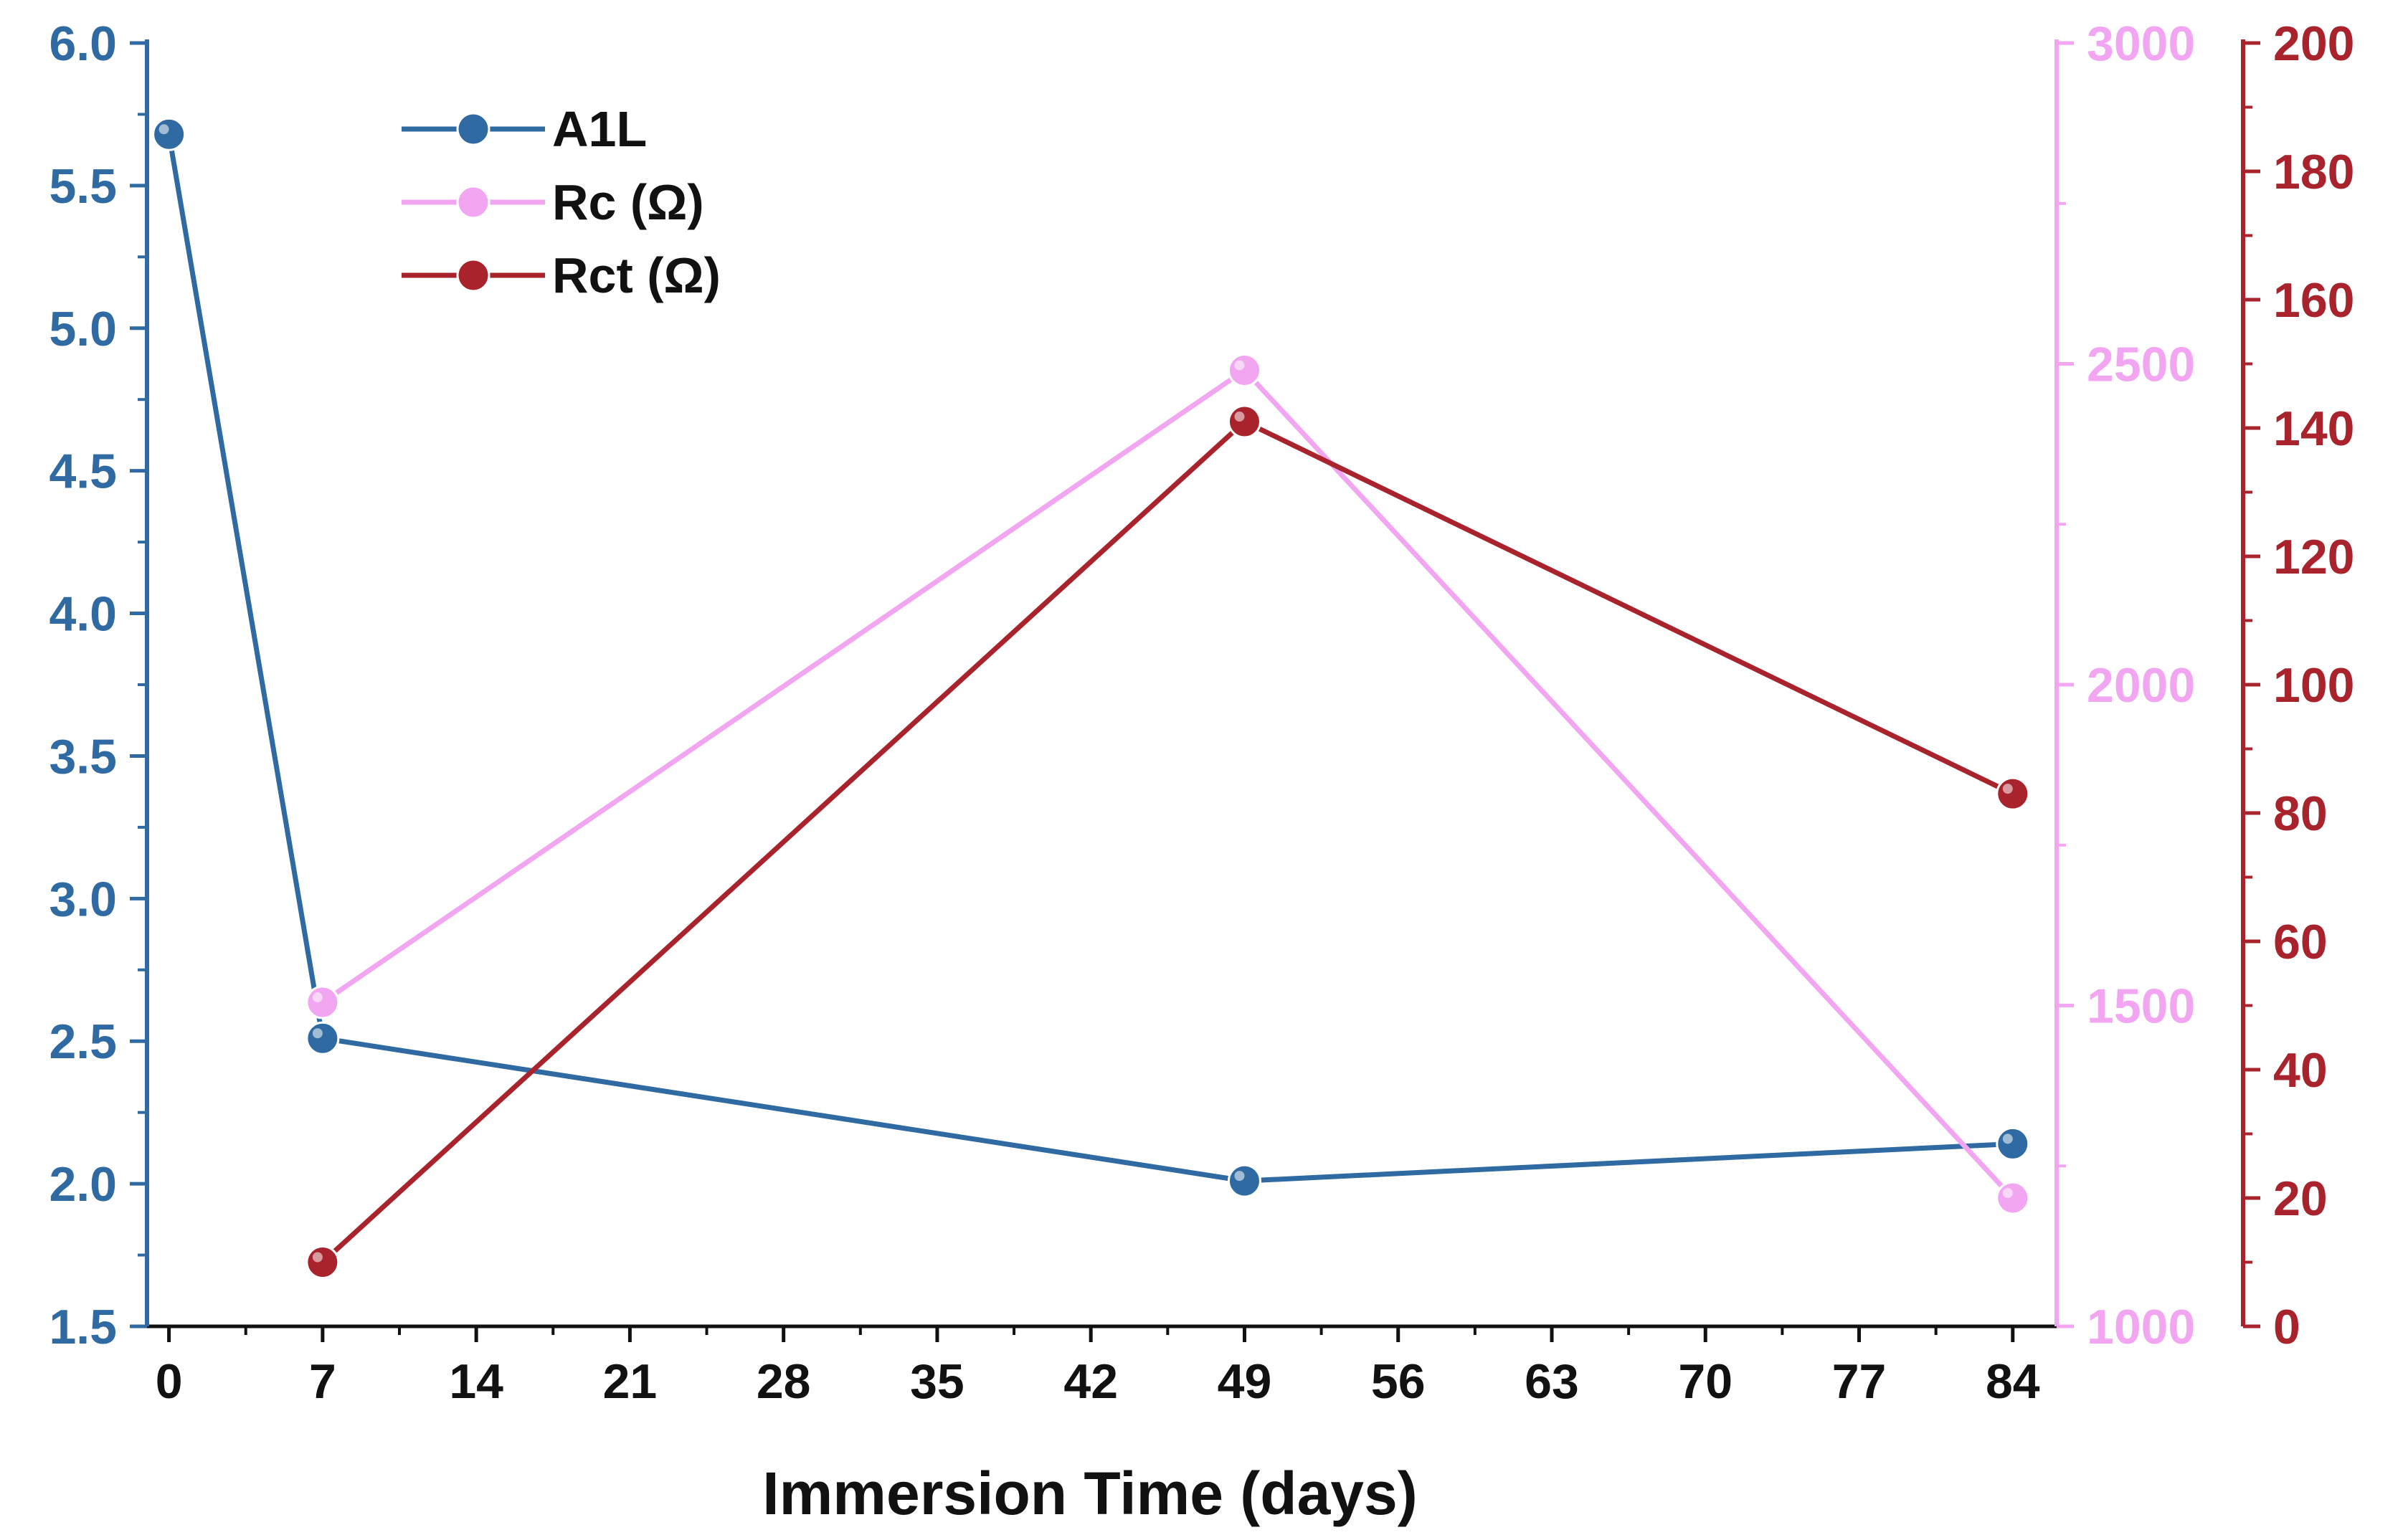  I want to click on right2-y-tick-label: 20, so click(2300, 1198).